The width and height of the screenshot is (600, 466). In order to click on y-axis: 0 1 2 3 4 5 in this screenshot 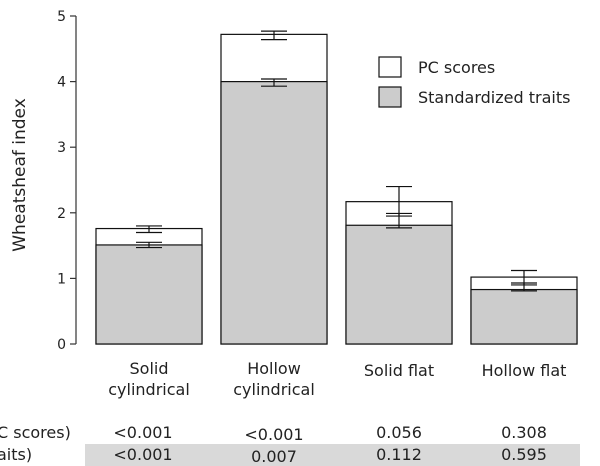, I will do `click(67, 181)`.